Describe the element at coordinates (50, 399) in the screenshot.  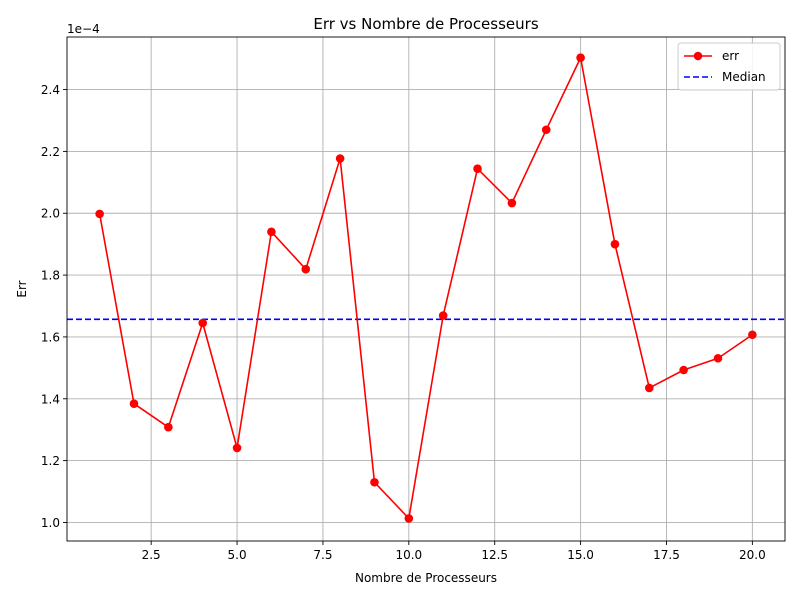
I see `y-tick-label: 1.4` at that location.